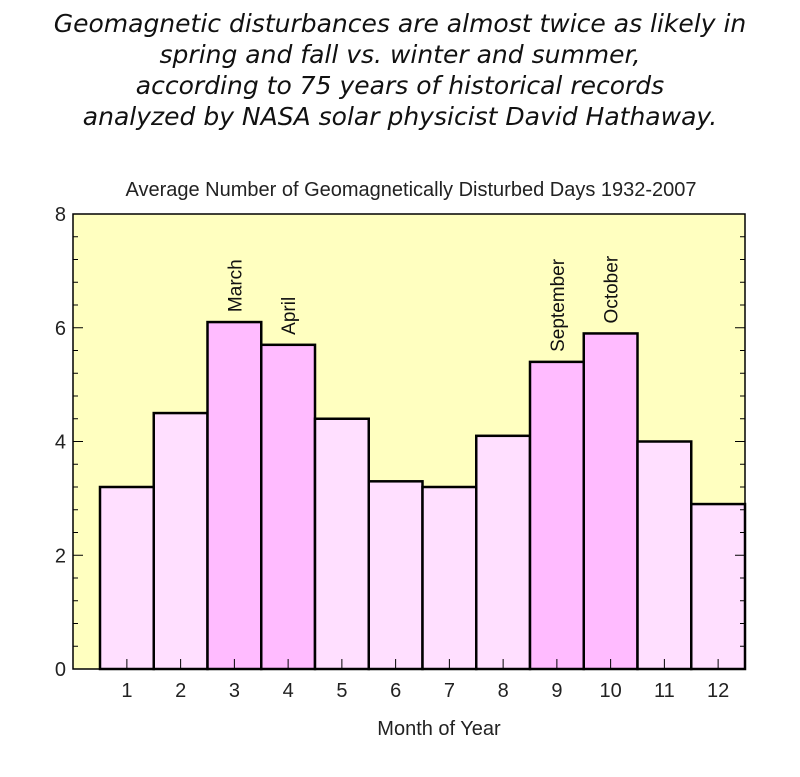 The height and width of the screenshot is (777, 800). I want to click on y-tick-label-2: 2, so click(60, 556).